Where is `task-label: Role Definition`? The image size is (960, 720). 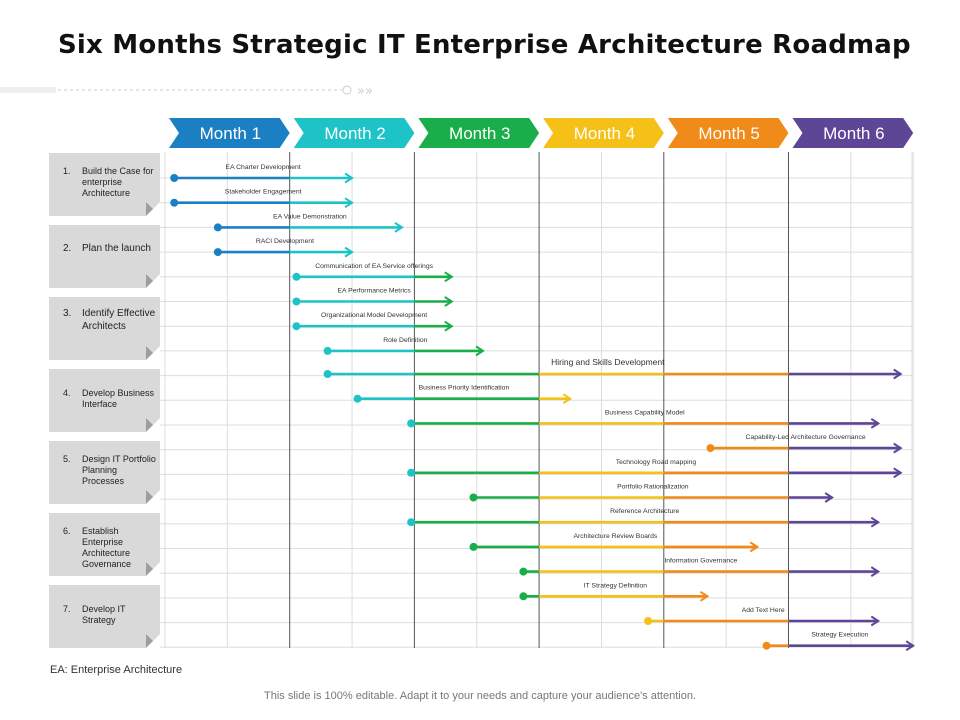
task-label: Role Definition is located at coordinates (405, 340).